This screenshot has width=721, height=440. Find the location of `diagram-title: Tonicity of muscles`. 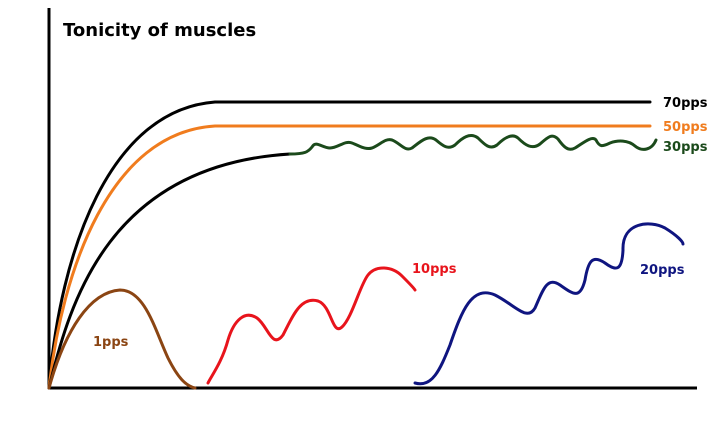

diagram-title: Tonicity of muscles is located at coordinates (159, 30).